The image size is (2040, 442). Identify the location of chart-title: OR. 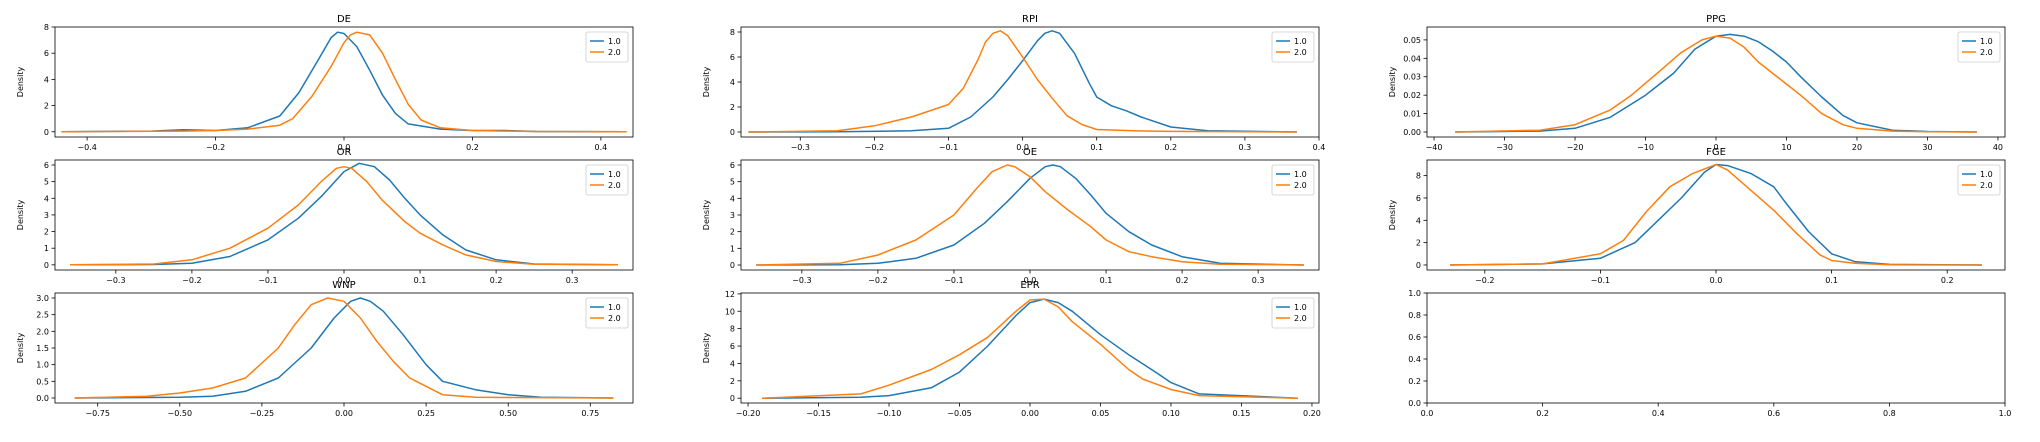
(344, 152).